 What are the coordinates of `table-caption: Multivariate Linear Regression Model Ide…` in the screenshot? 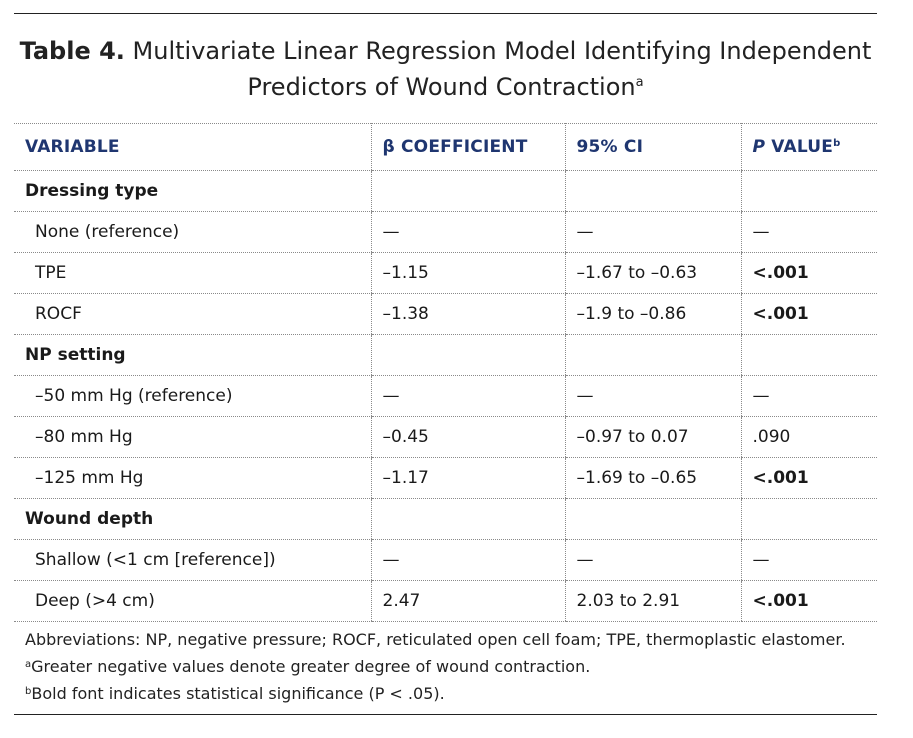 It's located at (502, 69).